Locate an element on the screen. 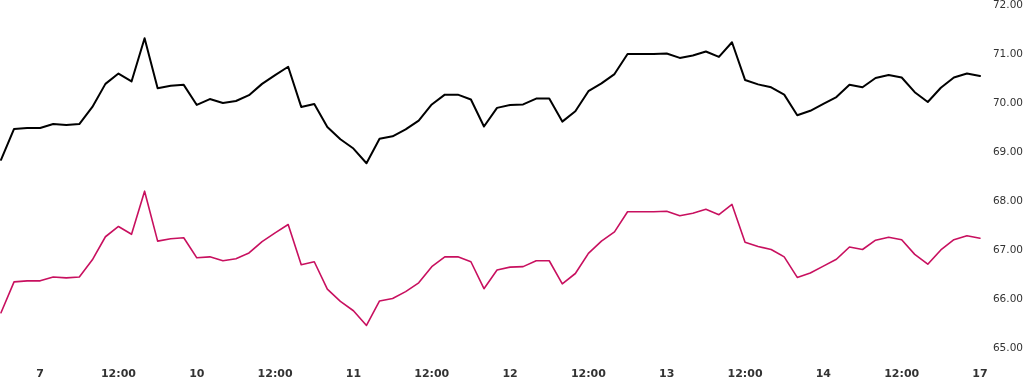 This screenshot has width=1024, height=382. y-tick-label: 70.00 is located at coordinates (1007, 101).